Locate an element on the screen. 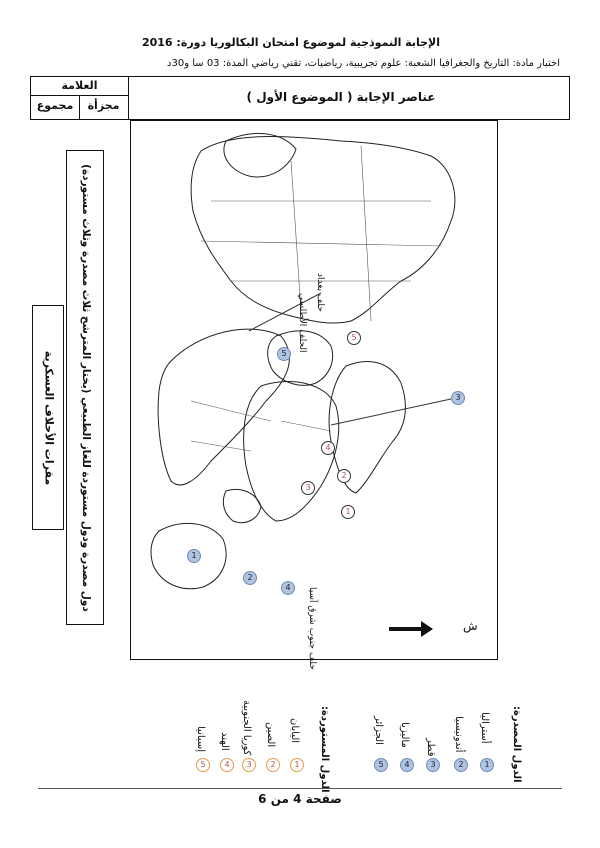  atlantic-pointer-line is located at coordinates (285, 312).